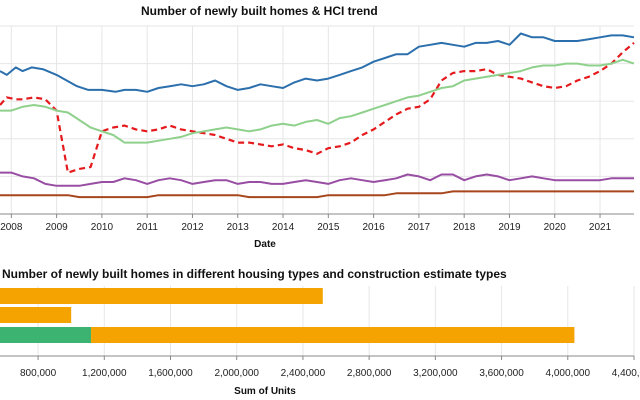 This screenshot has height=400, width=640. What do you see at coordinates (236, 373) in the screenshot?
I see `bar-x-tick-label: 2,000,000` at bounding box center [236, 373].